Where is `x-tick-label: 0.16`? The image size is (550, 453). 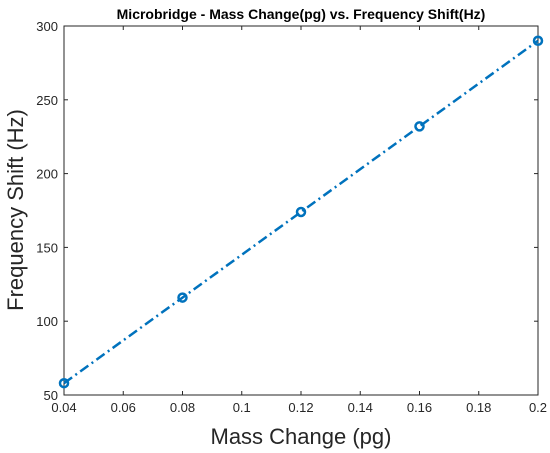 x-tick-label: 0.16 is located at coordinates (419, 407).